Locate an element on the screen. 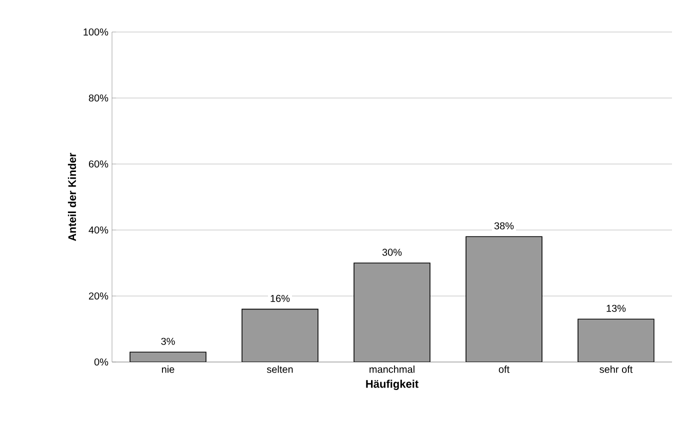  data-label: 3% is located at coordinates (168, 341).